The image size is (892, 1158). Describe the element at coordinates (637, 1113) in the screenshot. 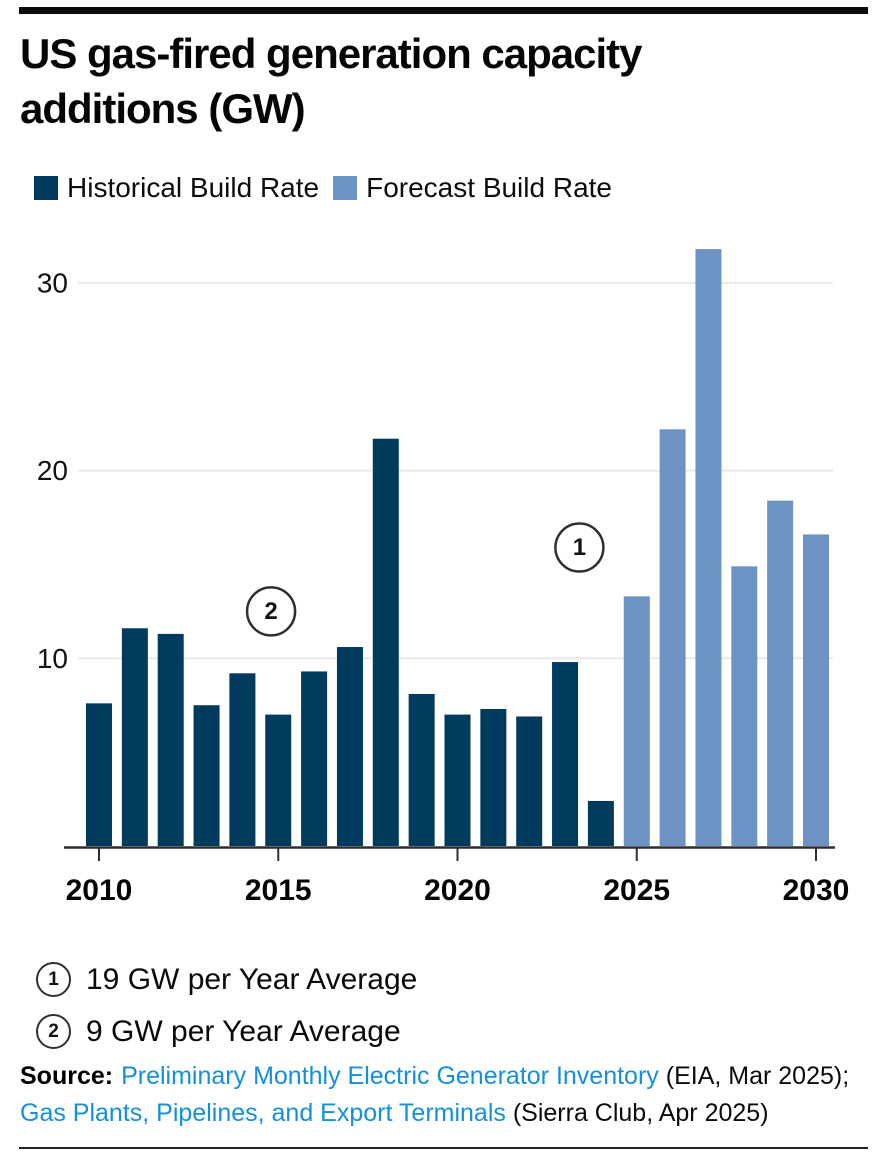

I see `source-text-sierra-club: (Sierra Club, Apr 2025)` at that location.